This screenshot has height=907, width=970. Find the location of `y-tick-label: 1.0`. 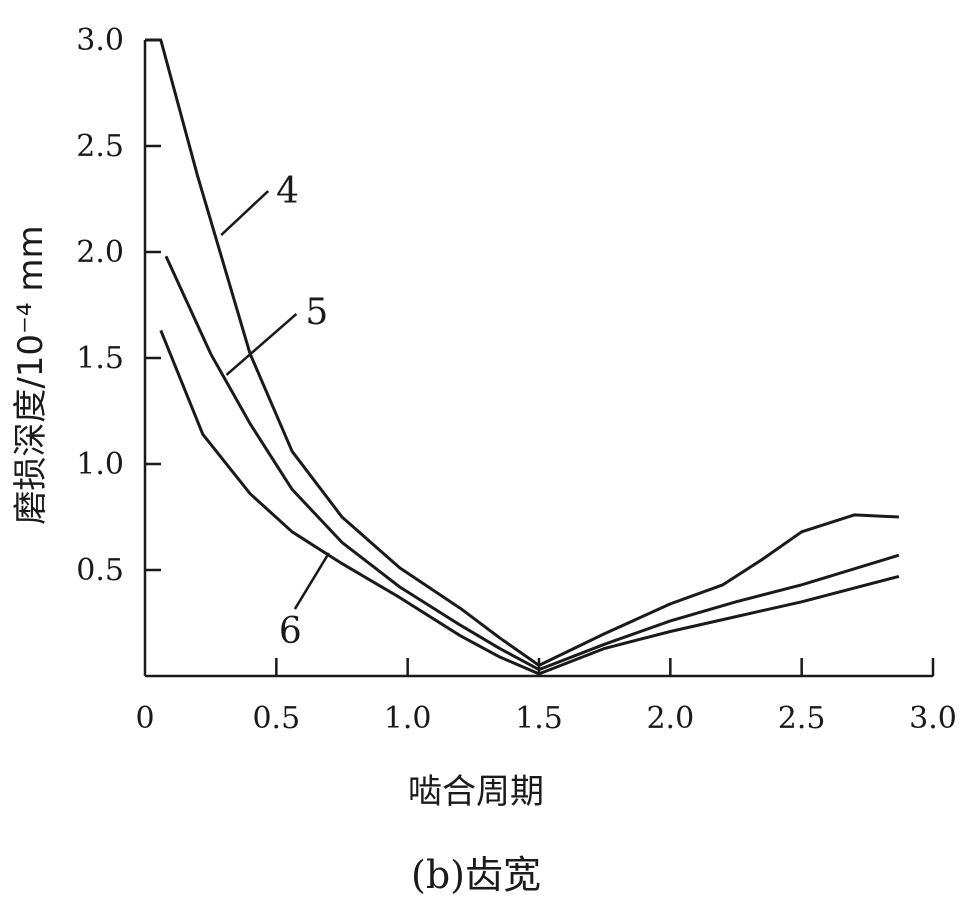

y-tick-label: 1.0 is located at coordinates (100, 464).